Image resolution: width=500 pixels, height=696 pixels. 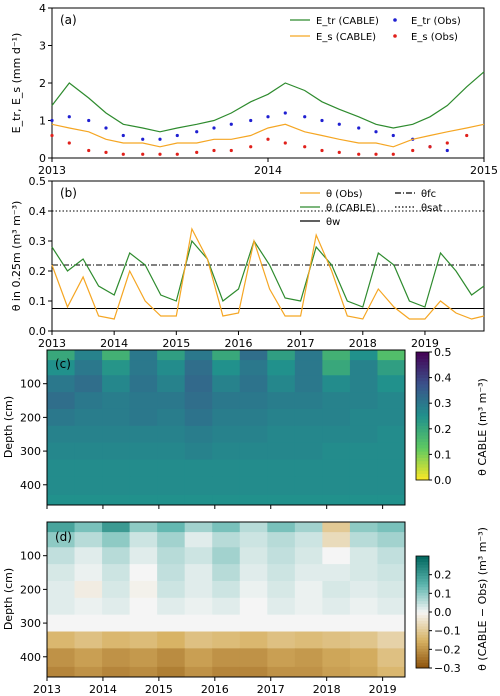 I want to click on panel-b-ytick-label: 0.3, so click(x=38, y=241).